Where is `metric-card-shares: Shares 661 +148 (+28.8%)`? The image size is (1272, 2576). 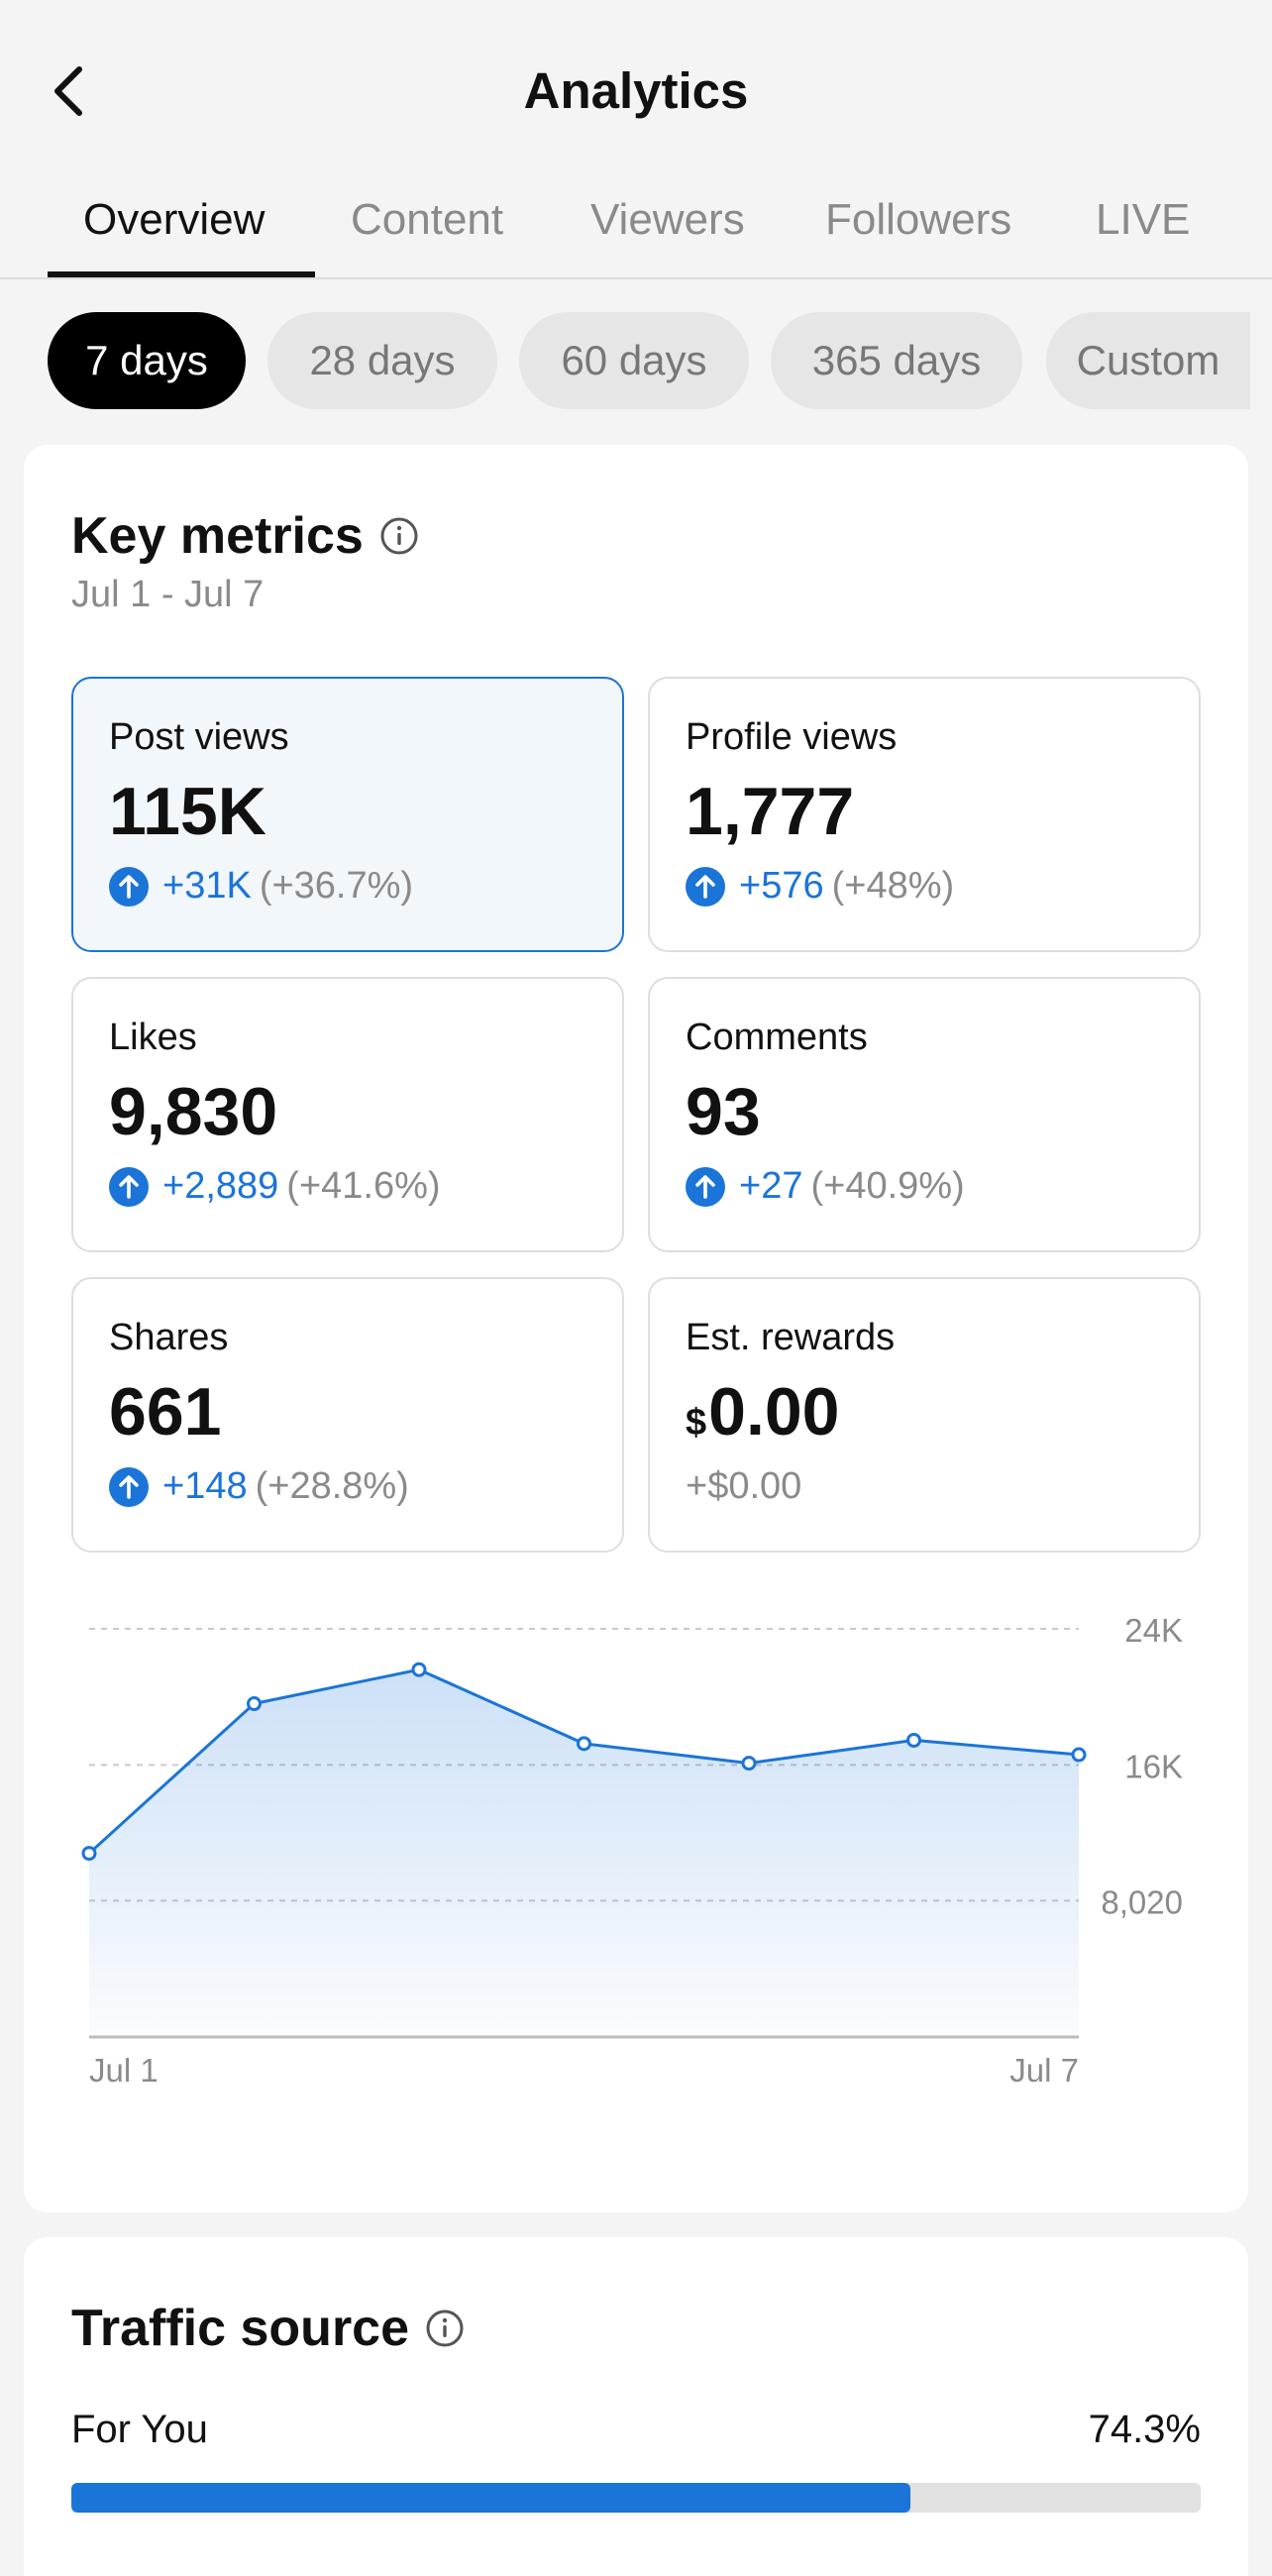
metric-card-shares: Shares 661 +148 (+28.8%) is located at coordinates (347, 1415).